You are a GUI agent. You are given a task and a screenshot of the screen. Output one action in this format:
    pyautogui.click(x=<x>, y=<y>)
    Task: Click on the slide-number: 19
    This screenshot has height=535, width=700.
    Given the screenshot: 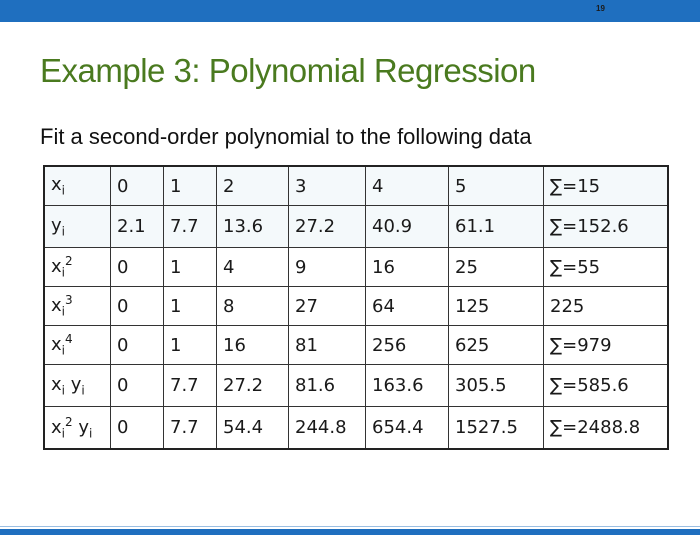 What is the action you would take?
    pyautogui.click(x=600, y=8)
    